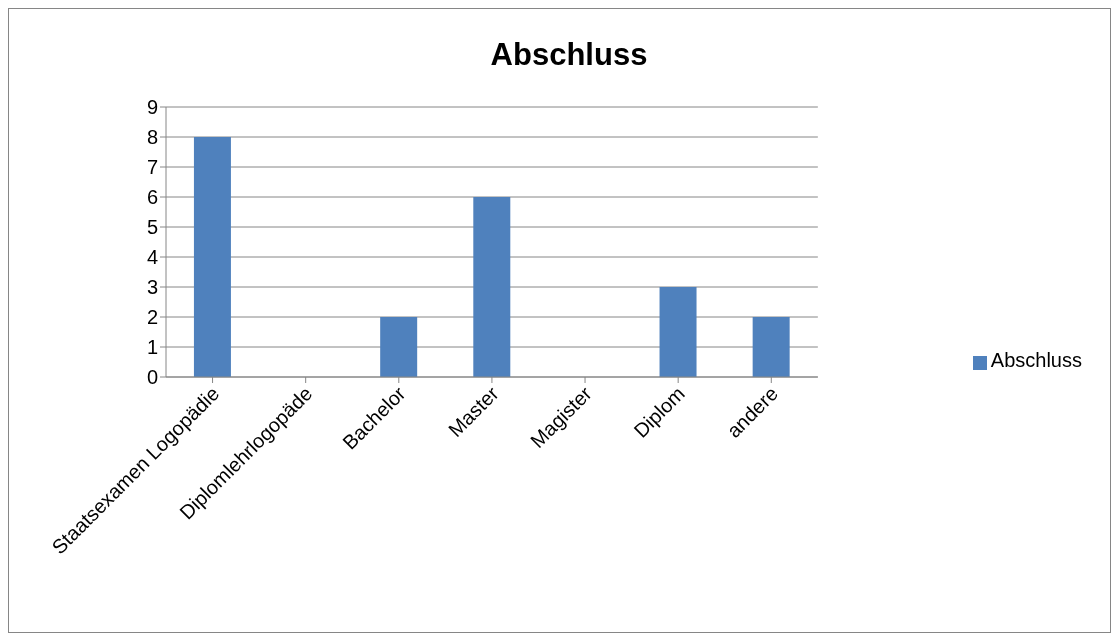 The width and height of the screenshot is (1119, 641). What do you see at coordinates (569, 55) in the screenshot?
I see `chart-title: Abschluss` at bounding box center [569, 55].